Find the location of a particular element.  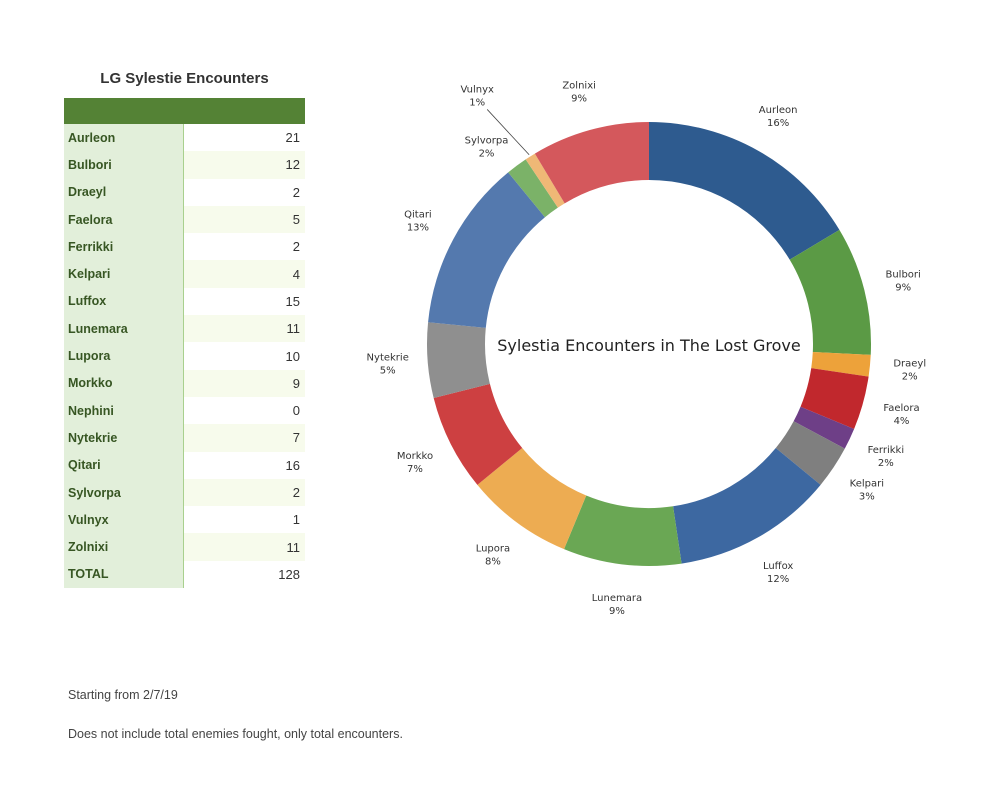

table-row: Lupora 10 is located at coordinates (184, 356).